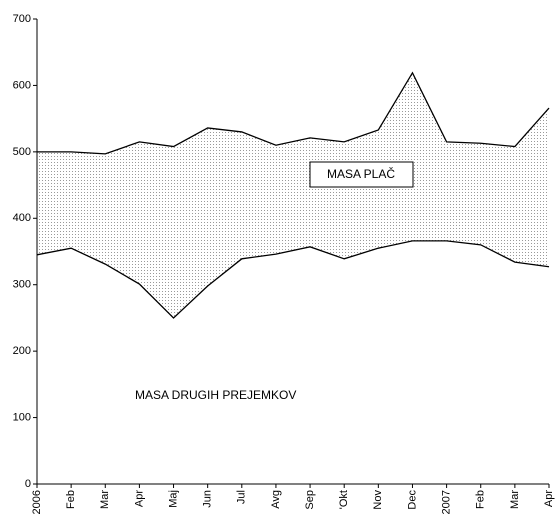  What do you see at coordinates (276, 499) in the screenshot?
I see `x-tick-label: Avg` at bounding box center [276, 499].